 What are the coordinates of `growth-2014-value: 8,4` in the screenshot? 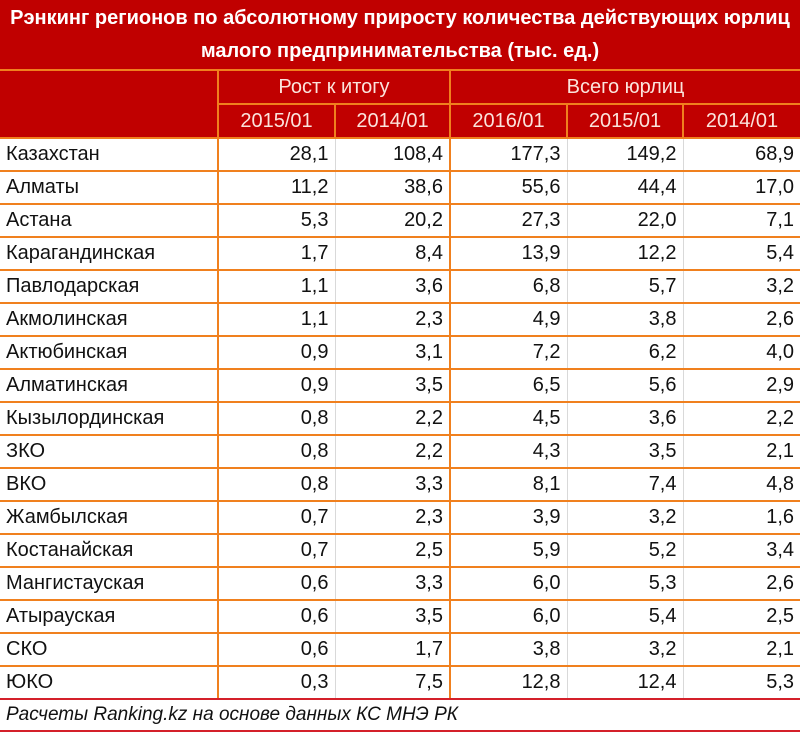 It's located at (393, 254).